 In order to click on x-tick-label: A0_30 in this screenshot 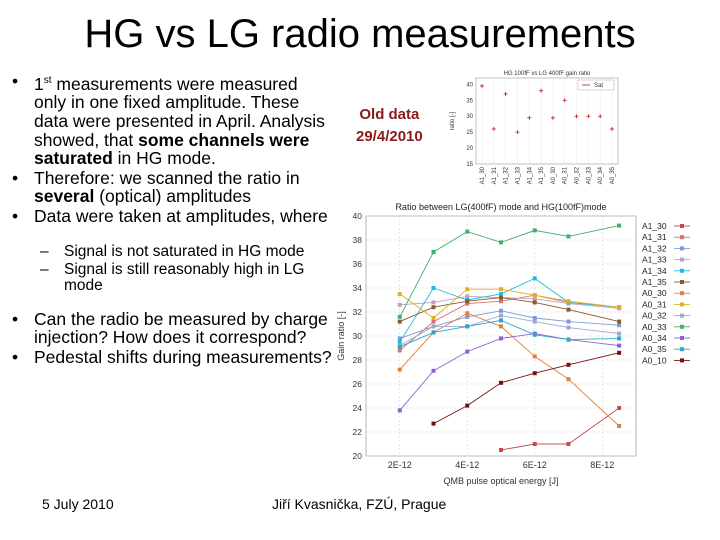, I will do `click(554, 175)`.